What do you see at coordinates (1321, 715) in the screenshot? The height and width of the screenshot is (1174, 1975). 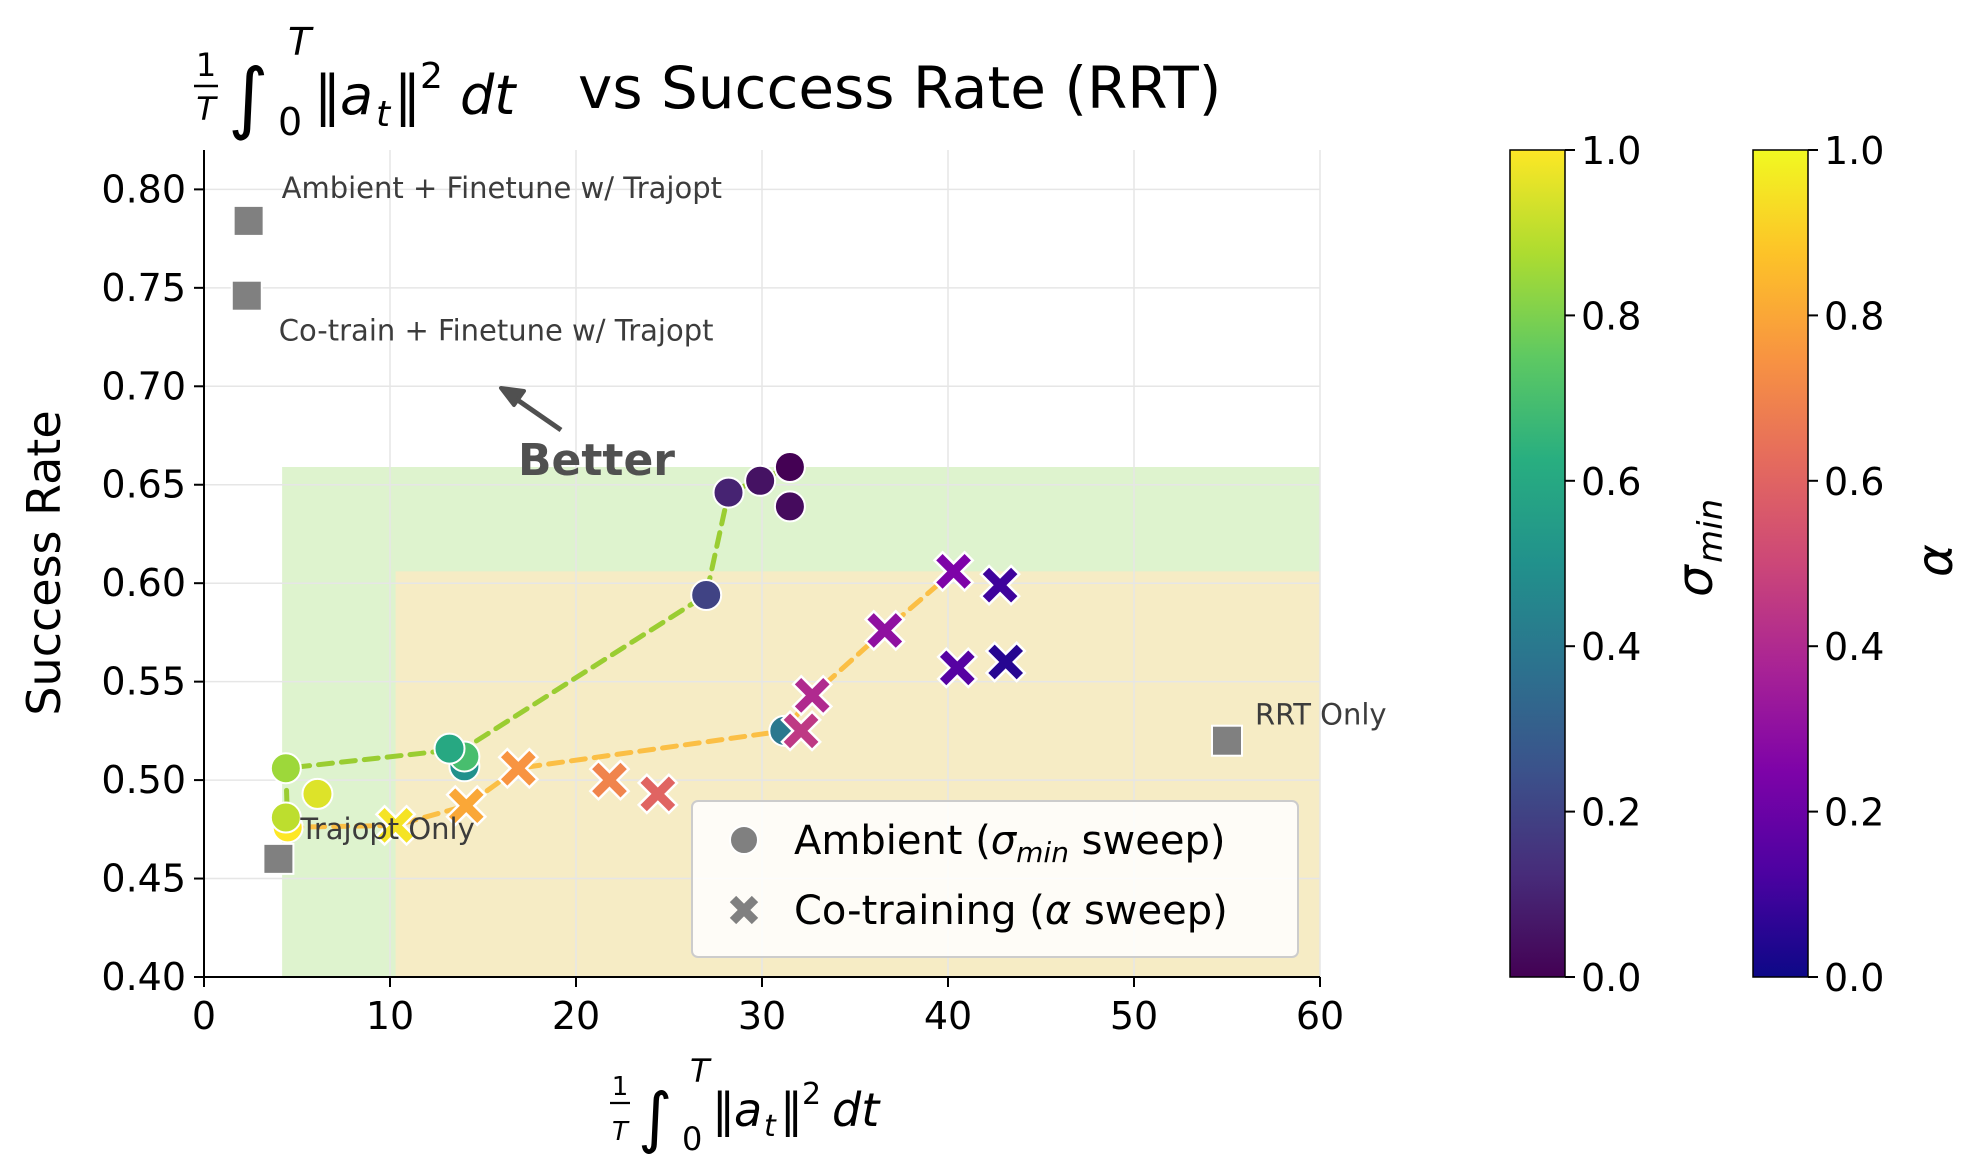 I see `baseline-label: RRT Only` at bounding box center [1321, 715].